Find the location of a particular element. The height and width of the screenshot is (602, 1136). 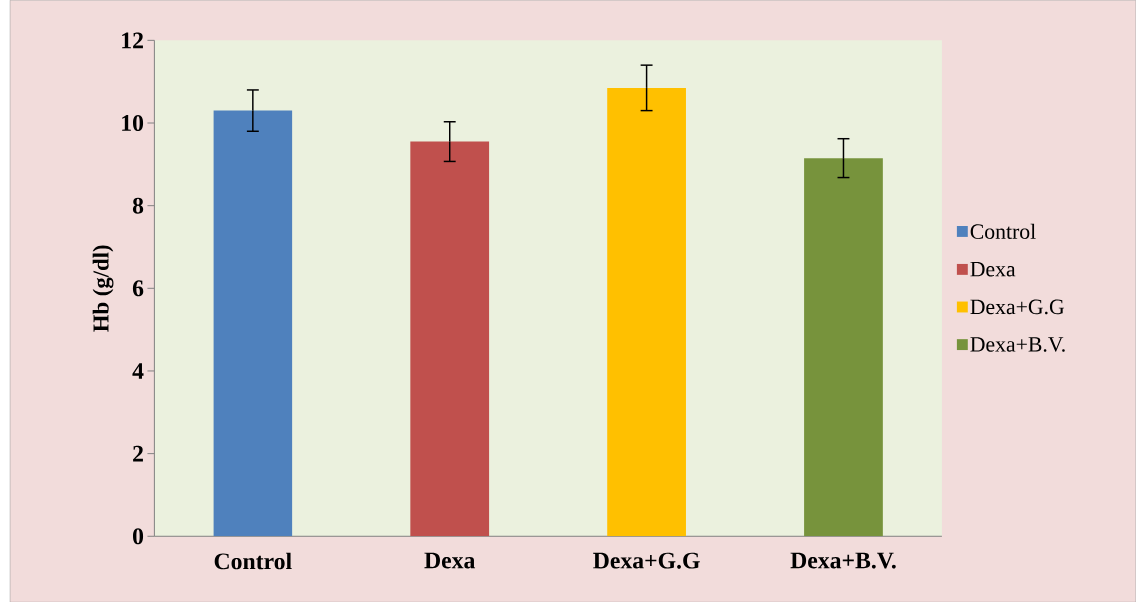

legend-label: Dexa+B.V. is located at coordinates (1017, 344).